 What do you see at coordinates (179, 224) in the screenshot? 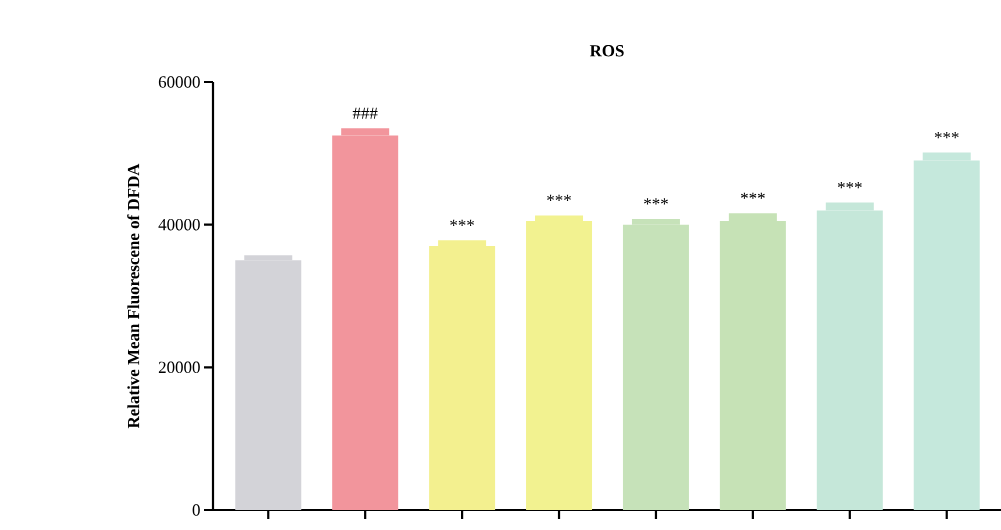
I see `y-tick-label: 40000` at bounding box center [179, 224].